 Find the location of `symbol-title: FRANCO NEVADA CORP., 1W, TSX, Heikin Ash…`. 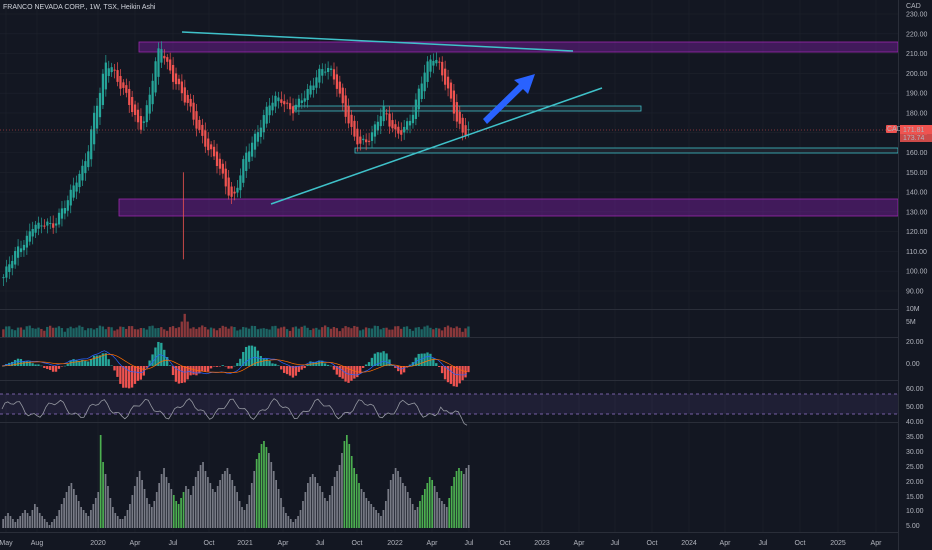

symbol-title: FRANCO NEVADA CORP., 1W, TSX, Heikin Ash… is located at coordinates (79, 7).